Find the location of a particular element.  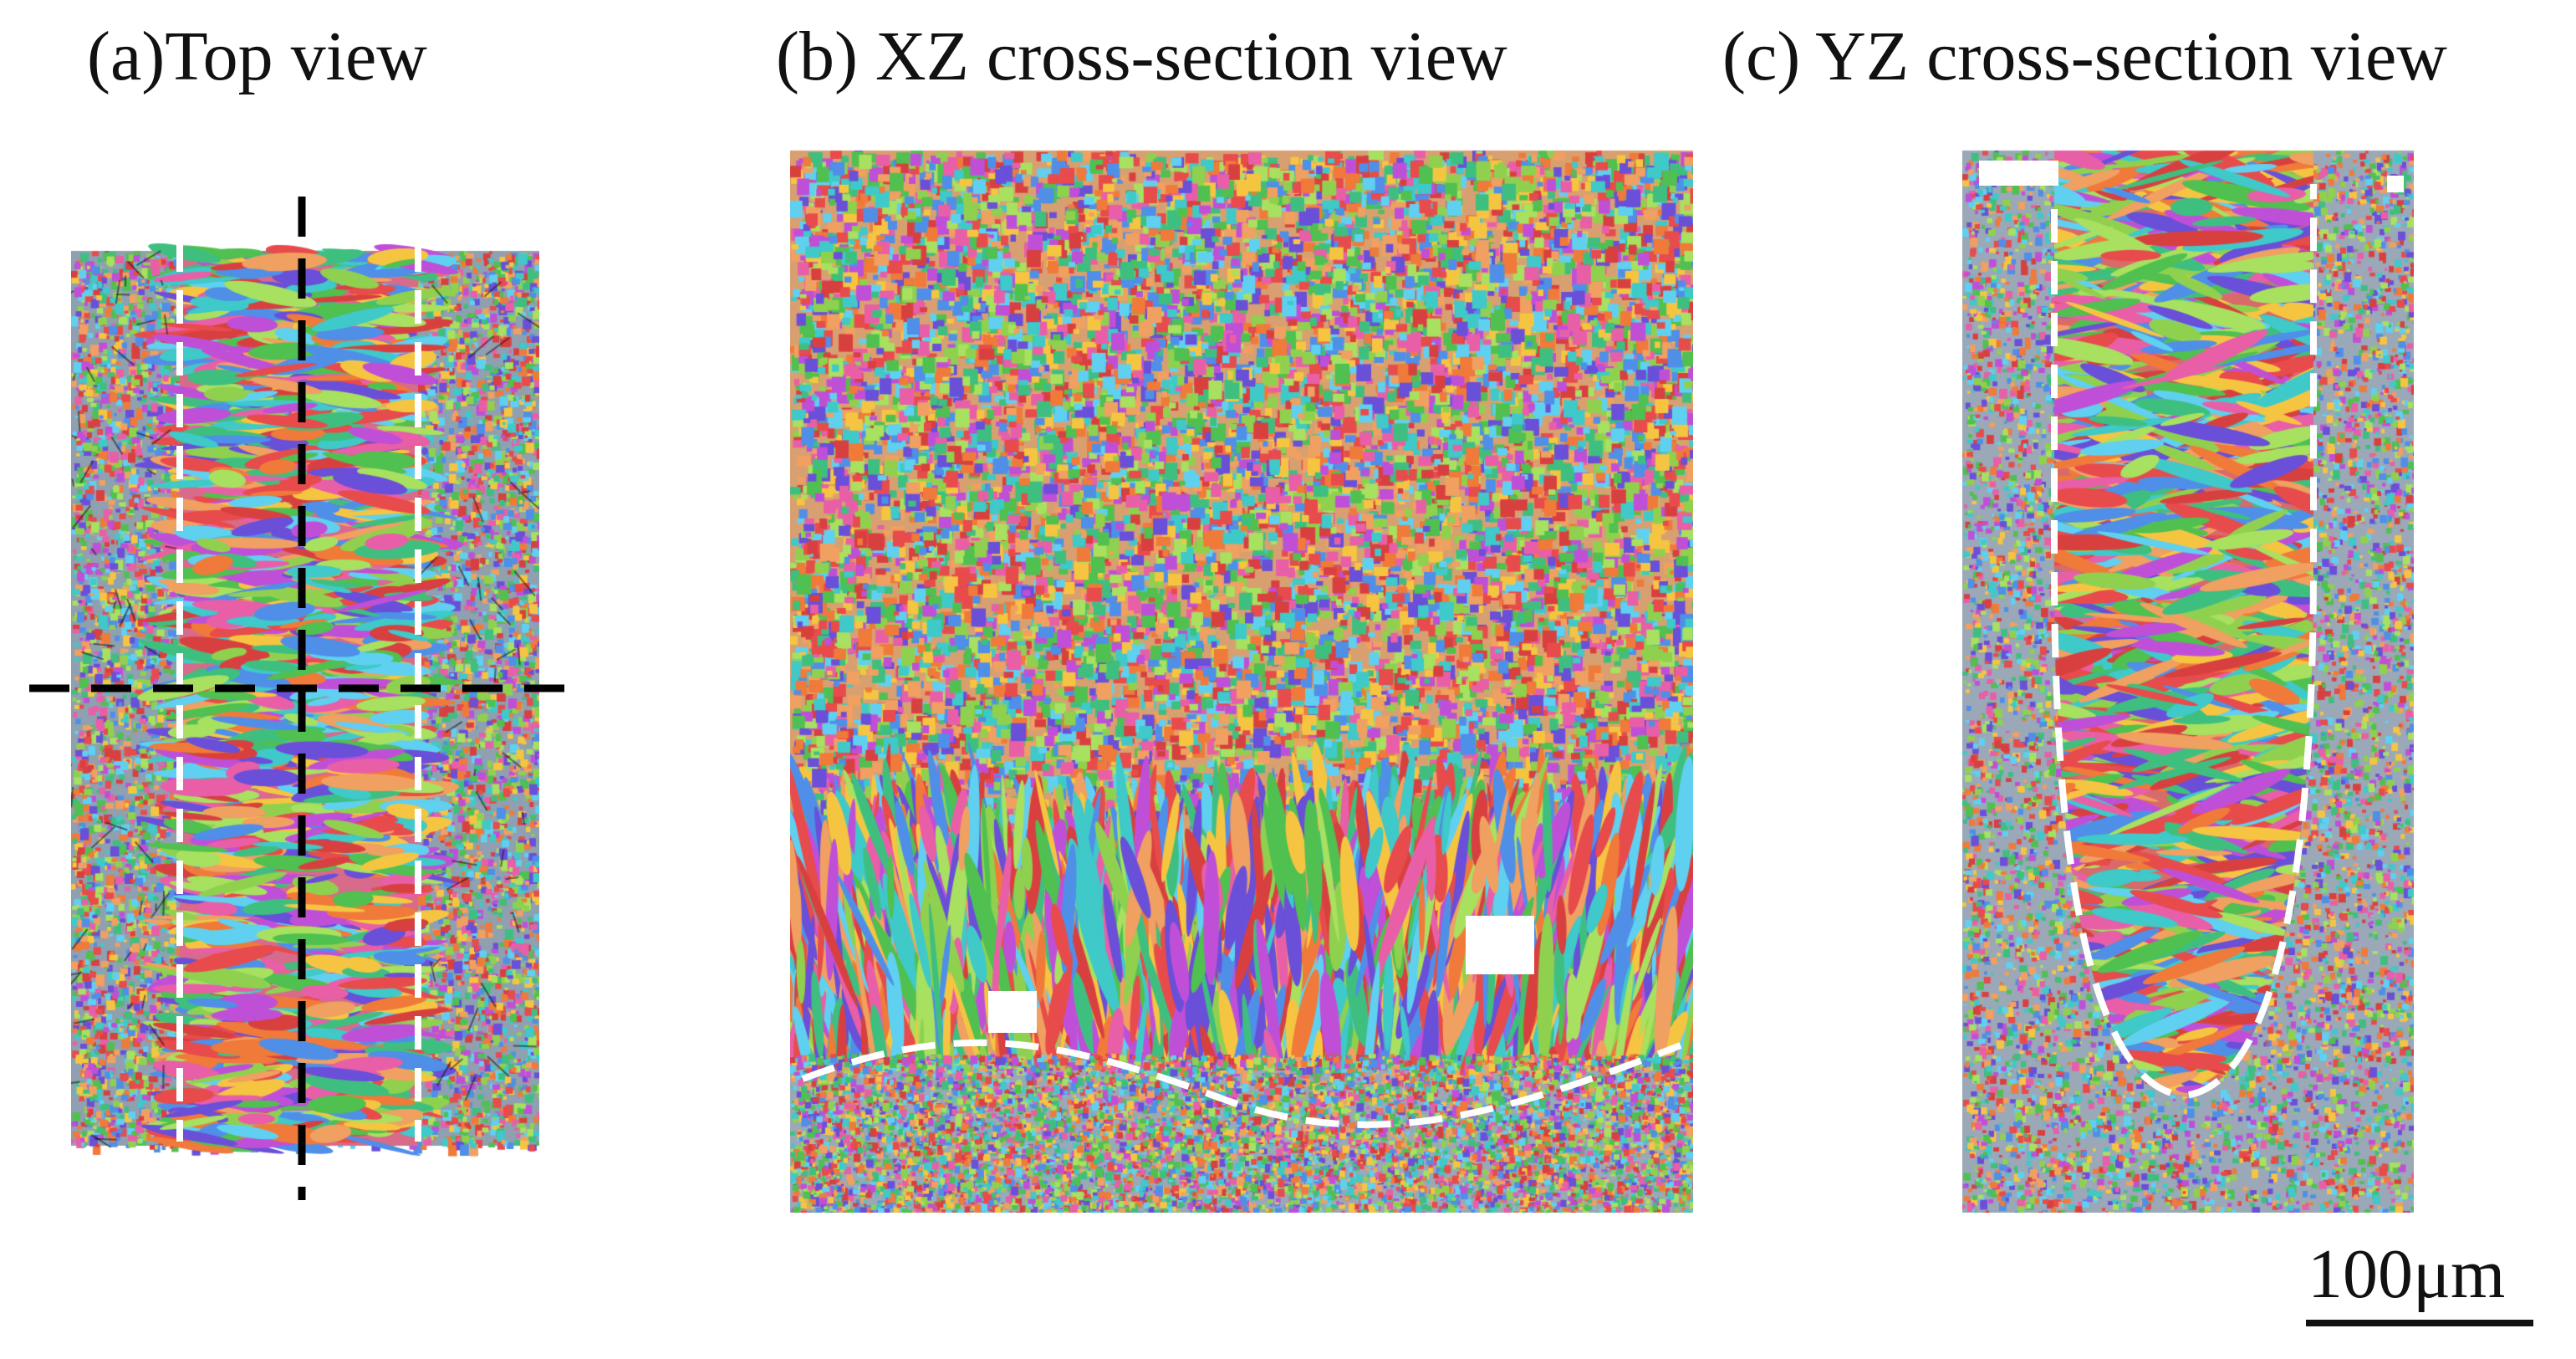

scale-bar-label: 100μm is located at coordinates (2407, 1274).